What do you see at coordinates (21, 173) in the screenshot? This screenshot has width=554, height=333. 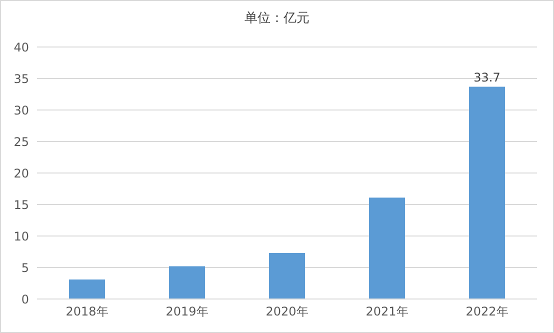 I see `y-tick-label: 20` at bounding box center [21, 173].